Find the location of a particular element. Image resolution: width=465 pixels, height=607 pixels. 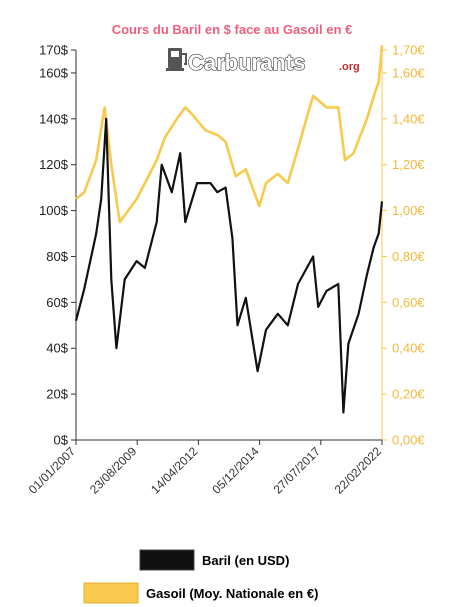

right-y-tick-label: 1,20€ is located at coordinates (408, 164).